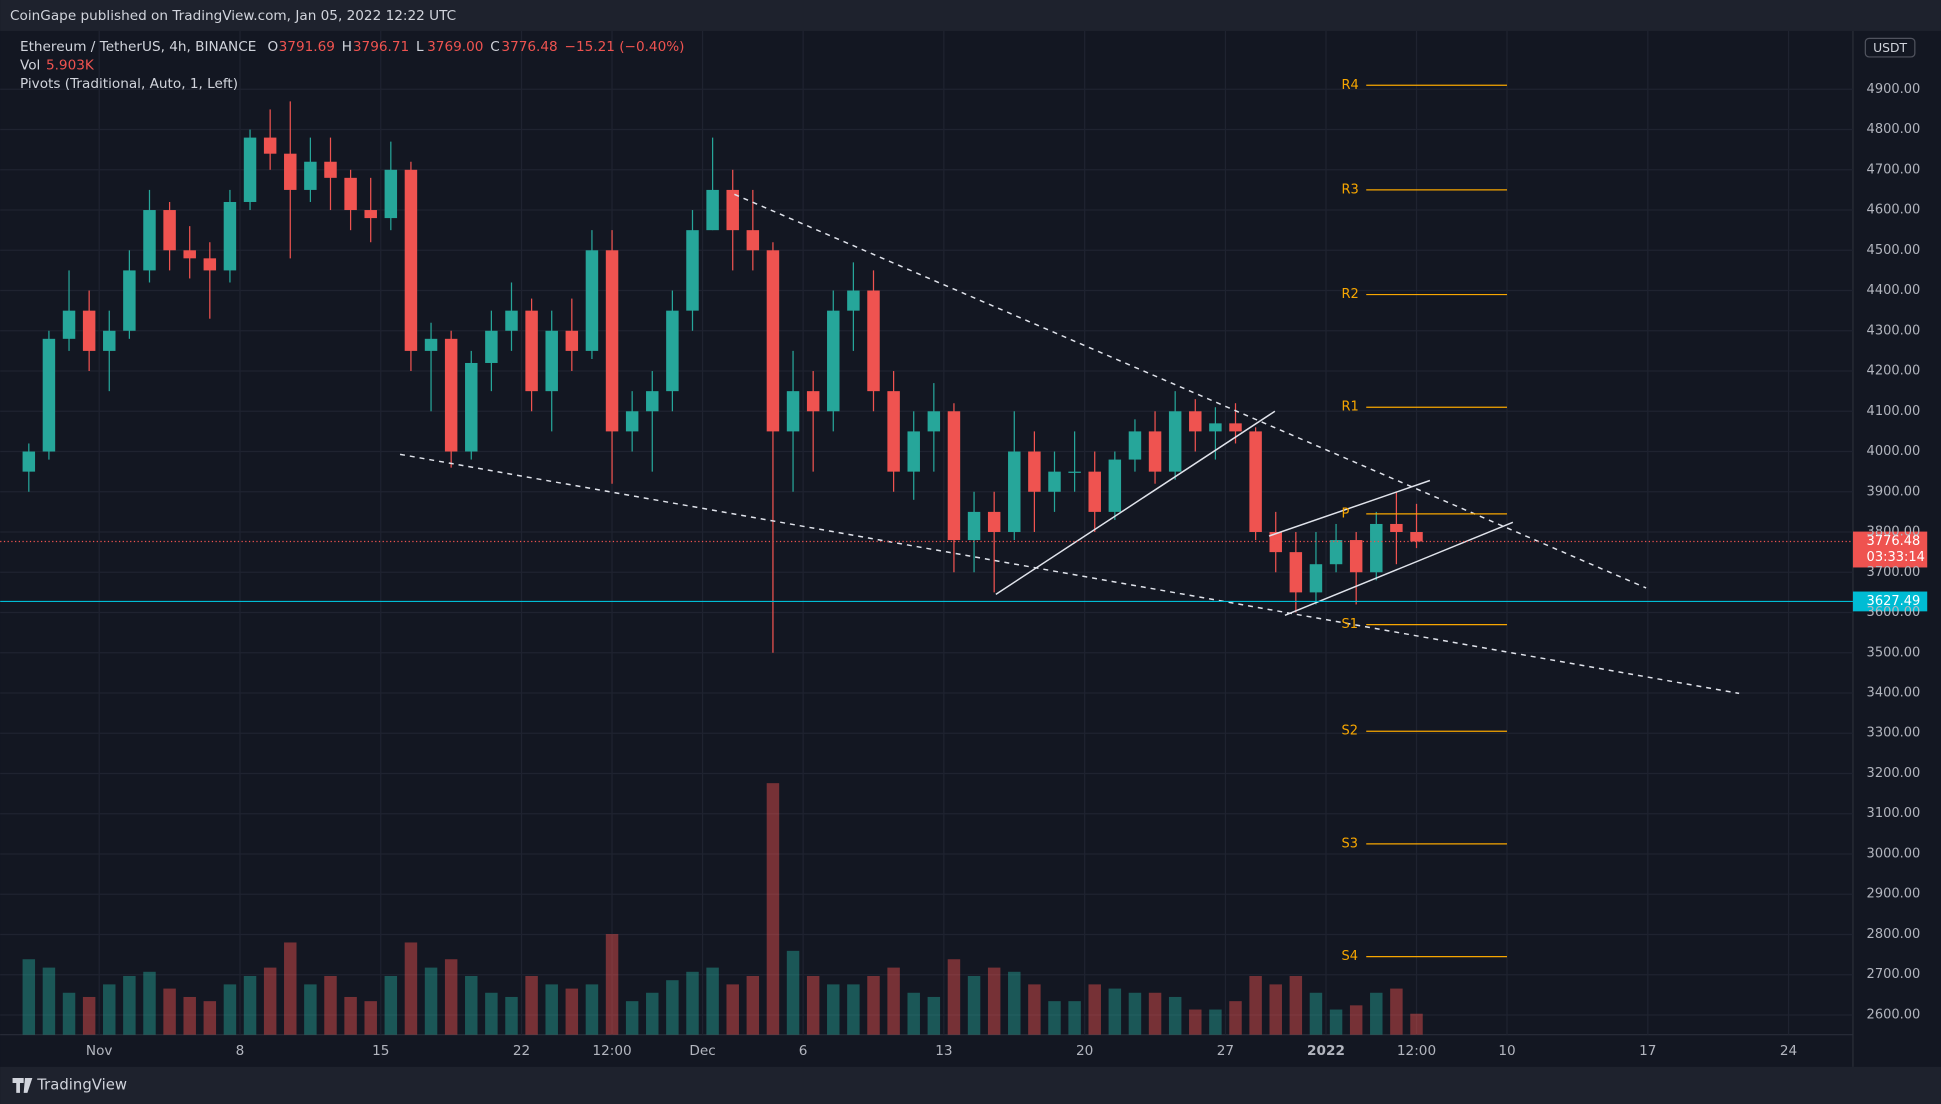 The width and height of the screenshot is (1941, 1104). Describe the element at coordinates (138, 47) in the screenshot. I see `symbol: Ethereum / TetherUS, 4h, BINANCE` at that location.